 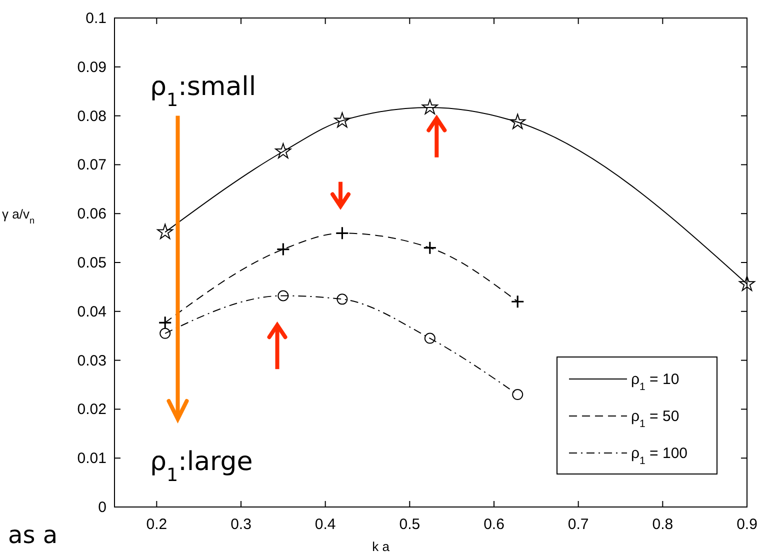 I want to click on y-tick-label: 0.1, so click(x=96, y=18).